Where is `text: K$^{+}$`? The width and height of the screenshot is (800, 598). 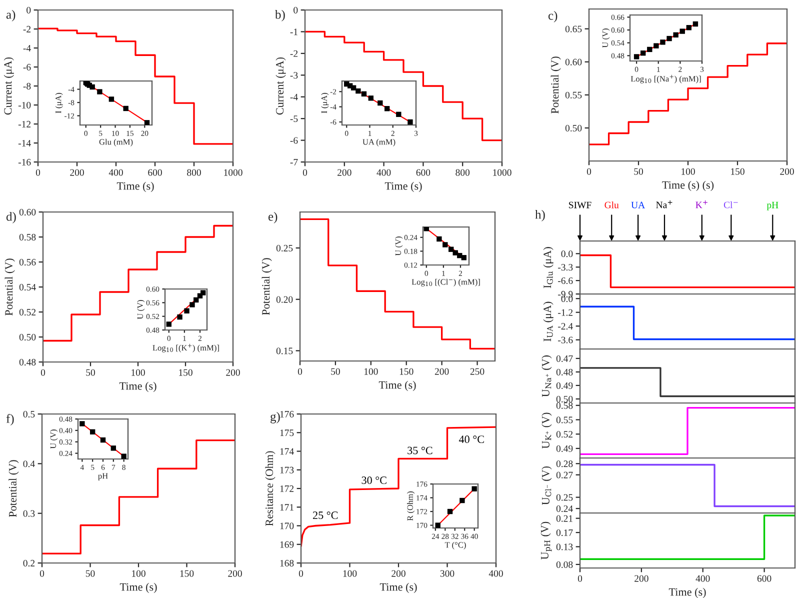 text: K$^{+}$ is located at coordinates (702, 204).